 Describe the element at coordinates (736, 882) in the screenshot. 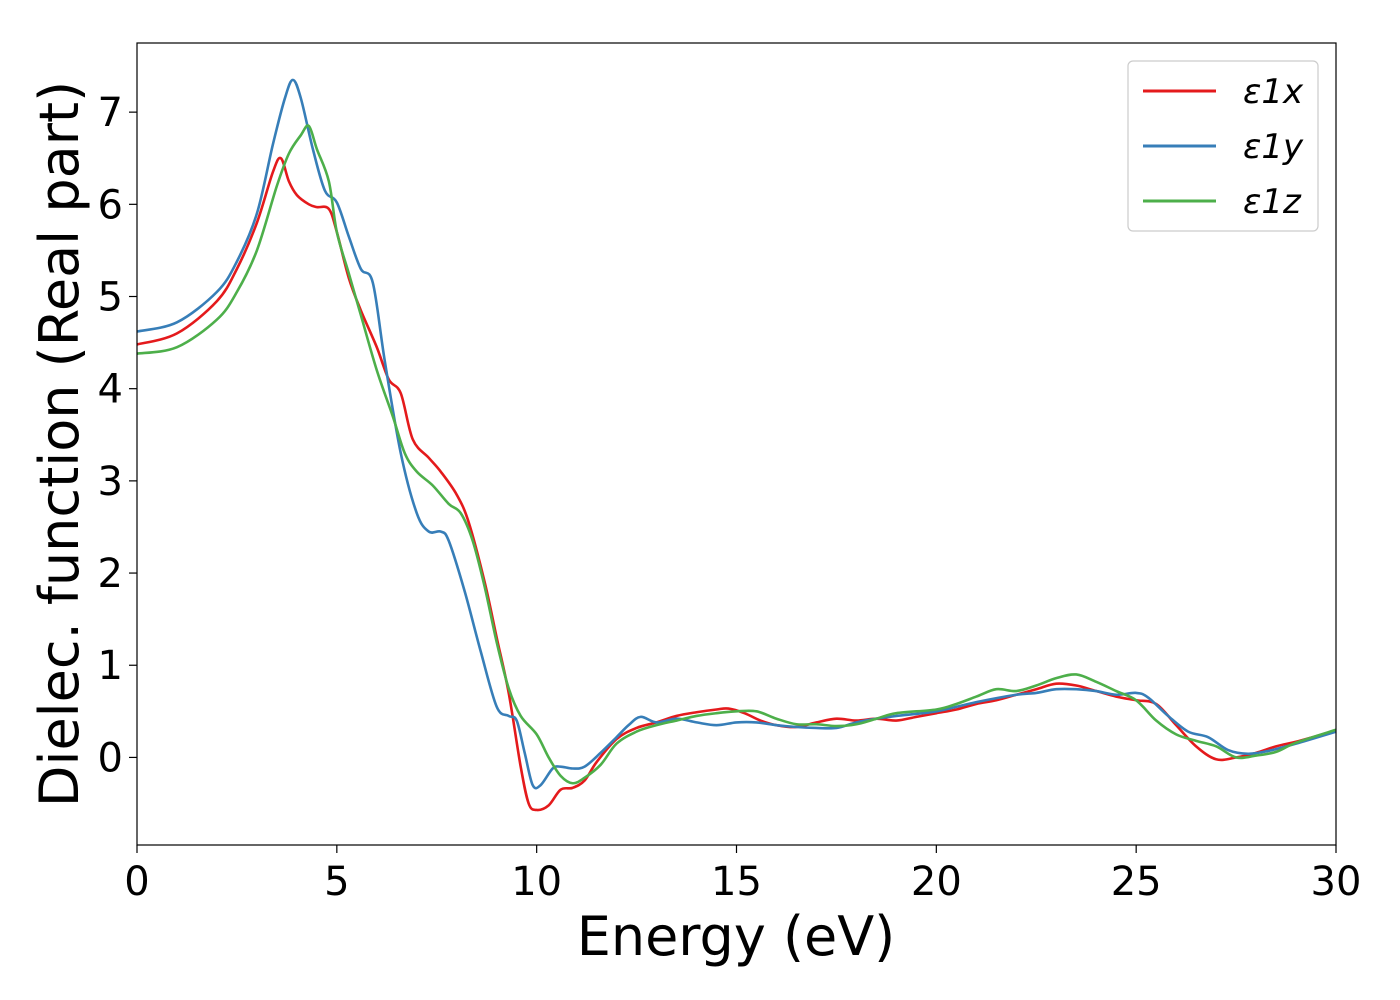

I see `x-tick-label: 15` at that location.